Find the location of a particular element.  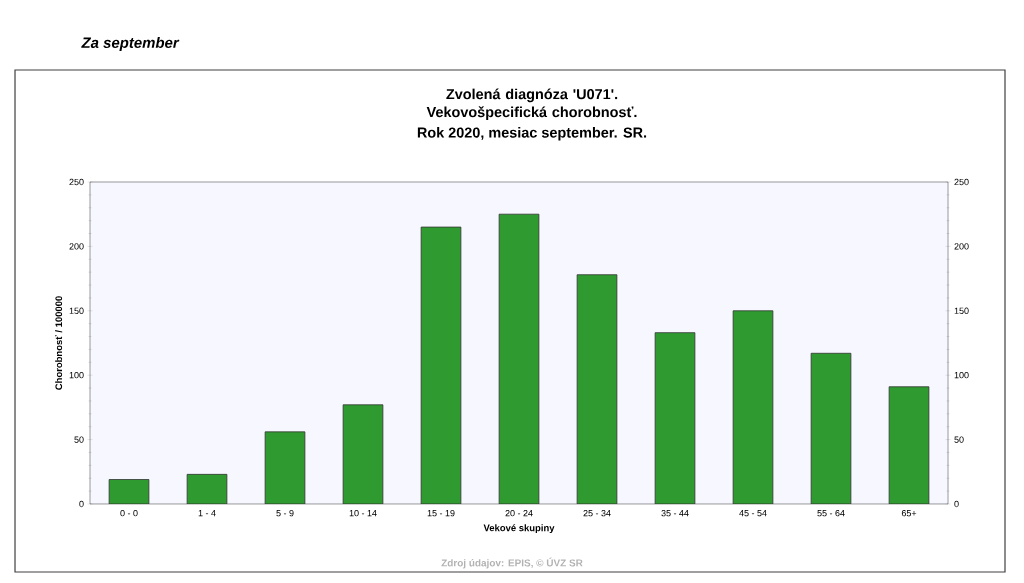

x-tick-label: 65+ is located at coordinates (909, 513).